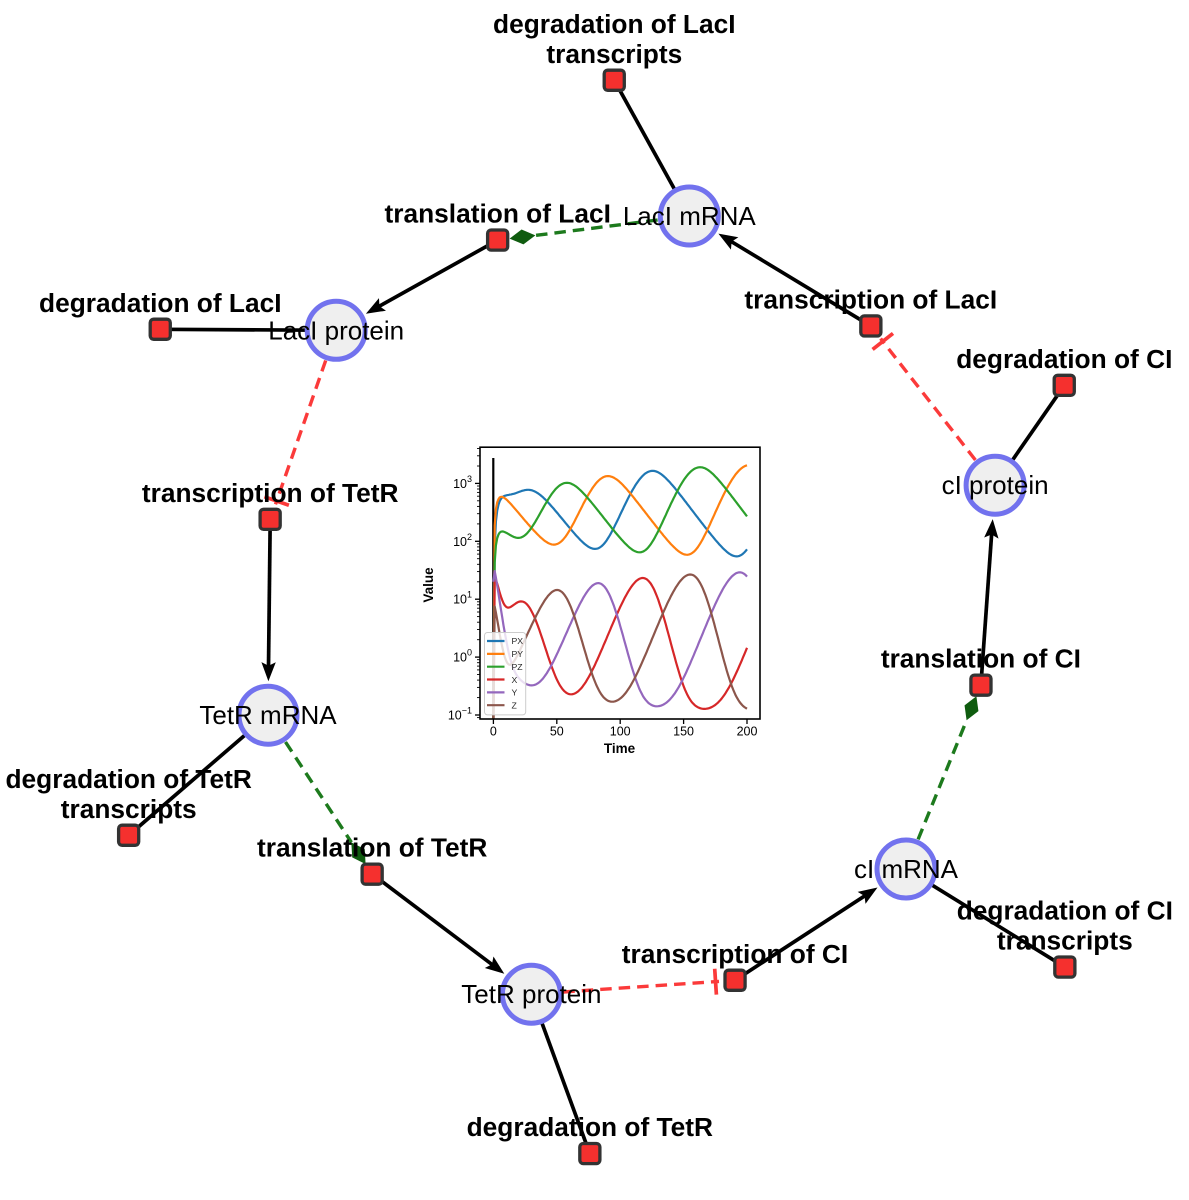 The height and width of the screenshot is (1200, 1189). What do you see at coordinates (428, 585) in the screenshot?
I see `svg-text: Value` at bounding box center [428, 585].